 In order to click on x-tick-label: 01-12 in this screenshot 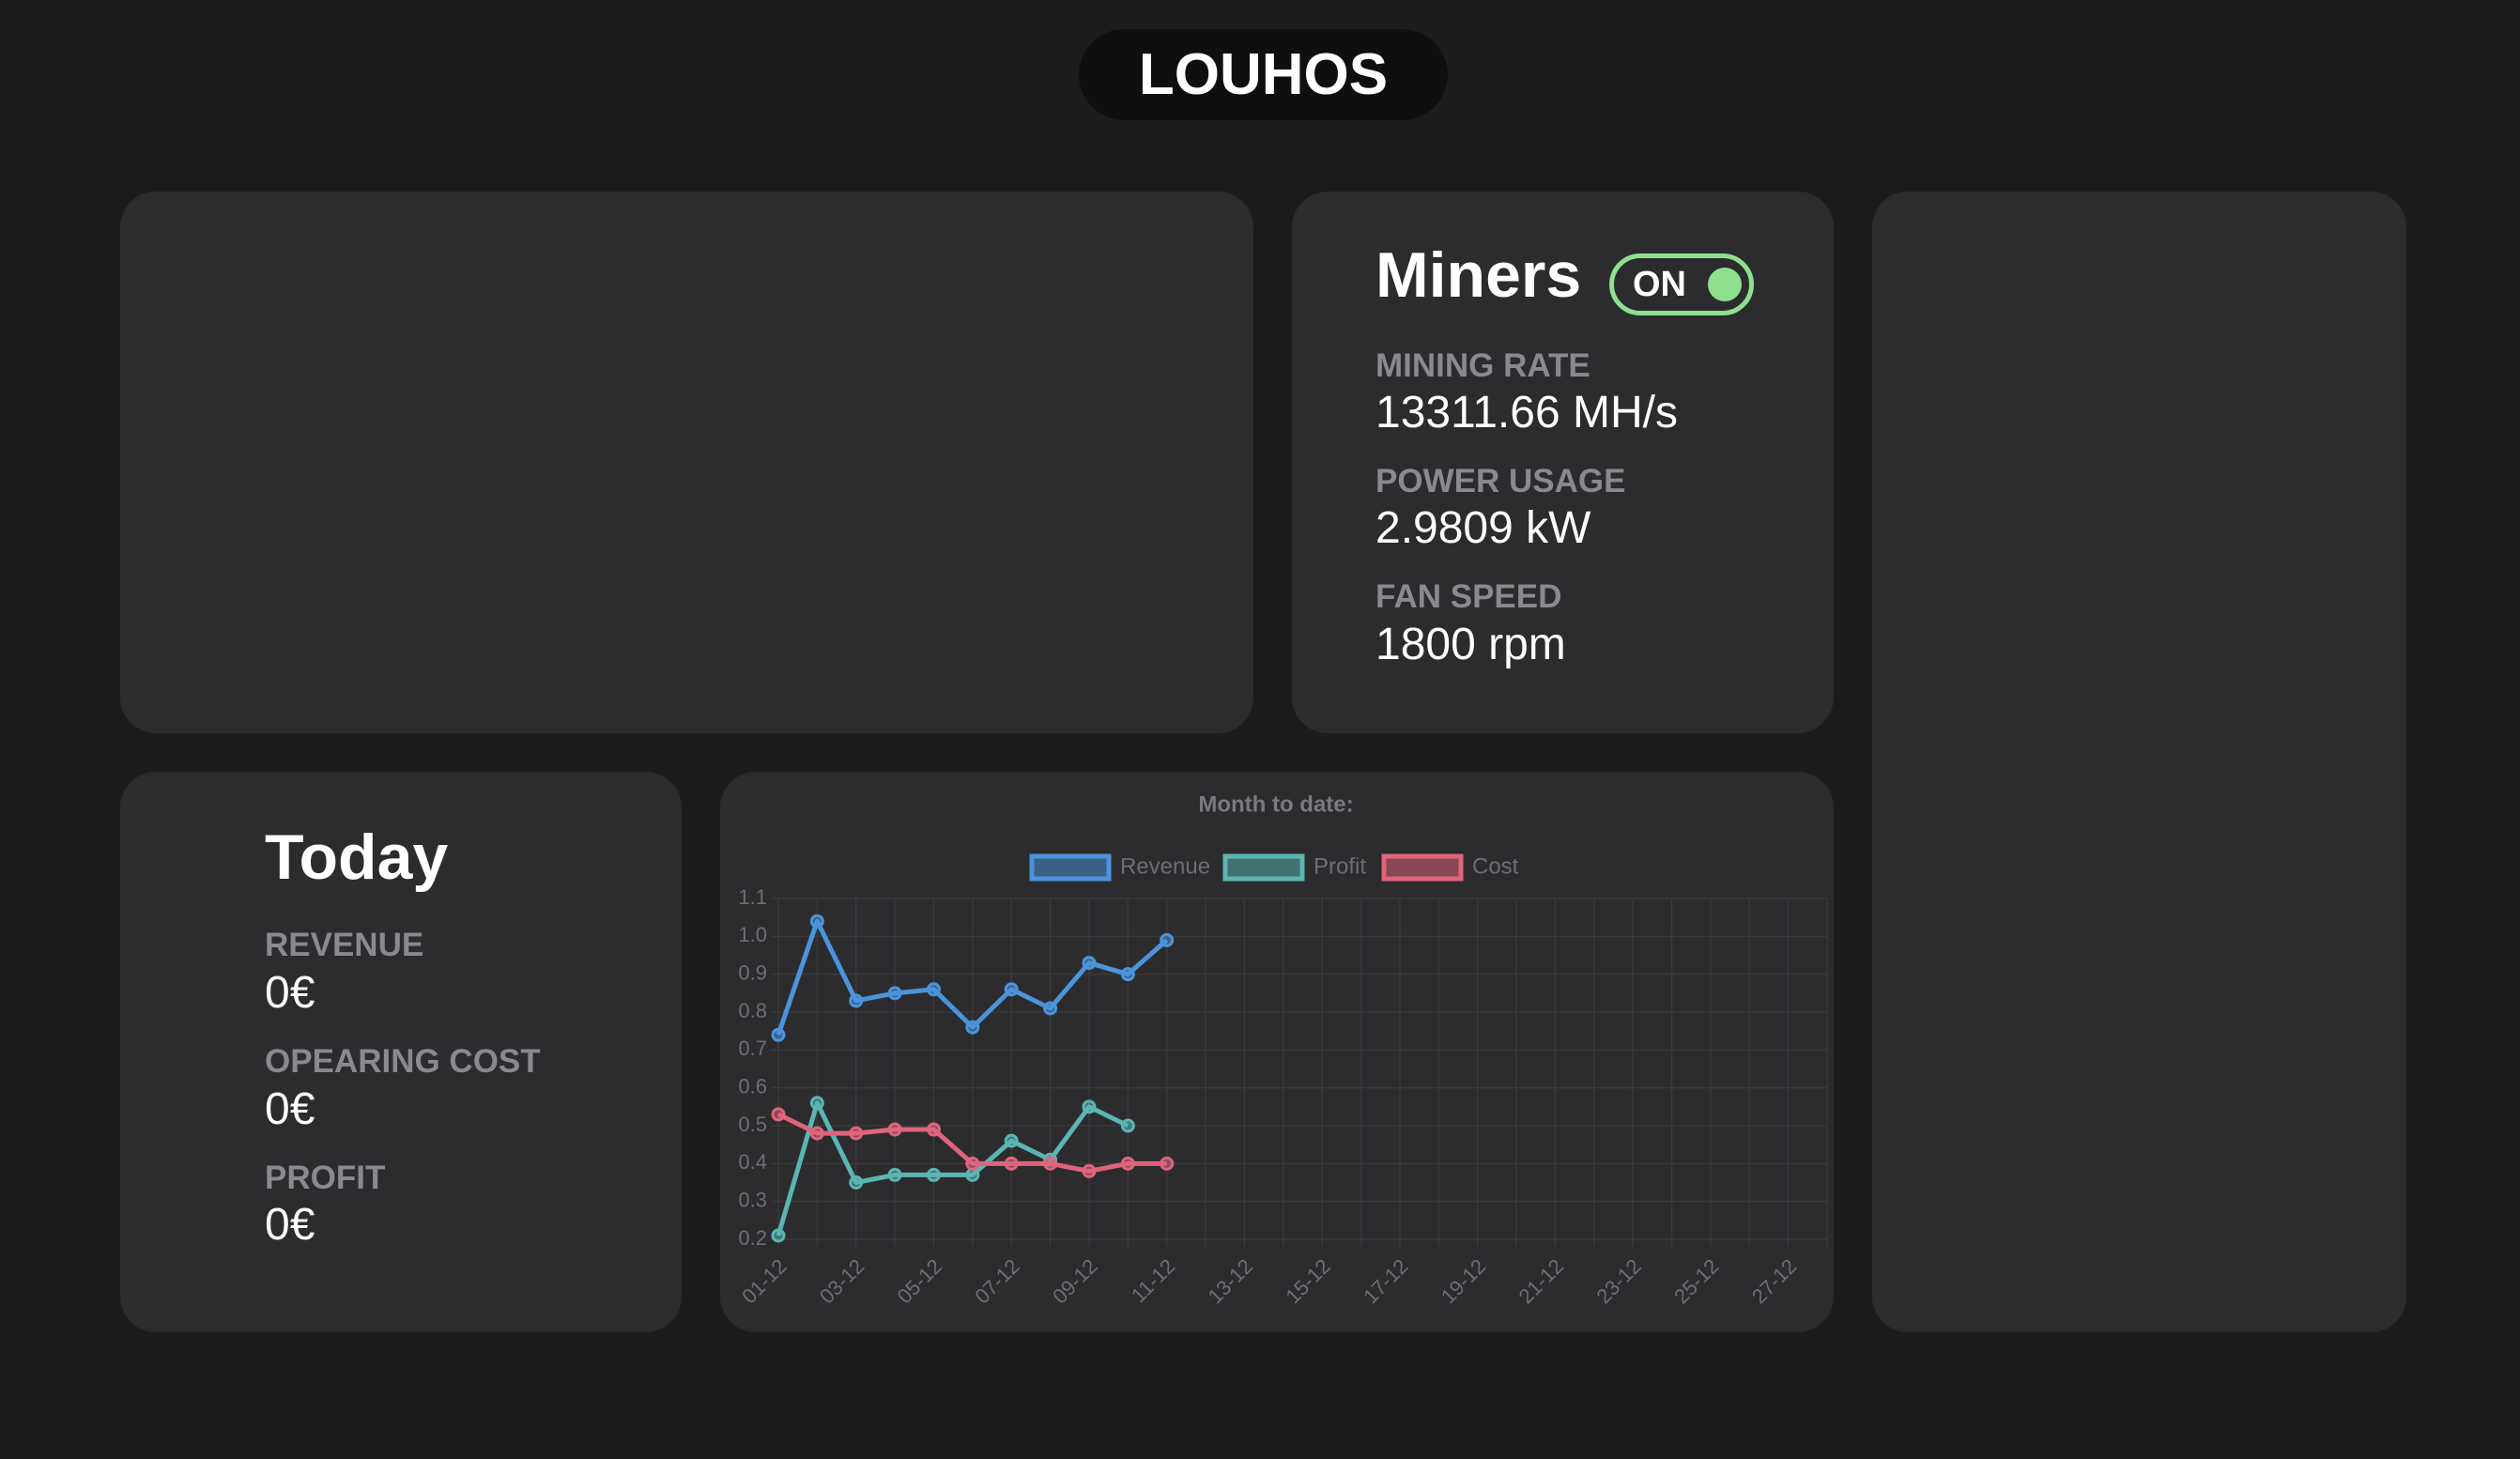, I will do `click(764, 1281)`.